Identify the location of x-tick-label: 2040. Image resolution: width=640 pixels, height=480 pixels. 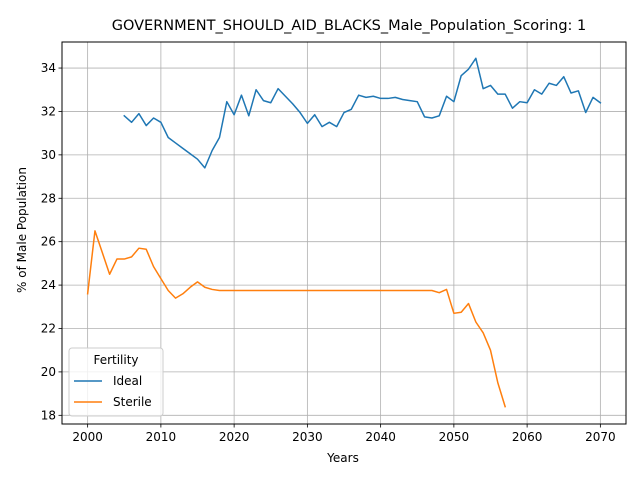
(380, 437).